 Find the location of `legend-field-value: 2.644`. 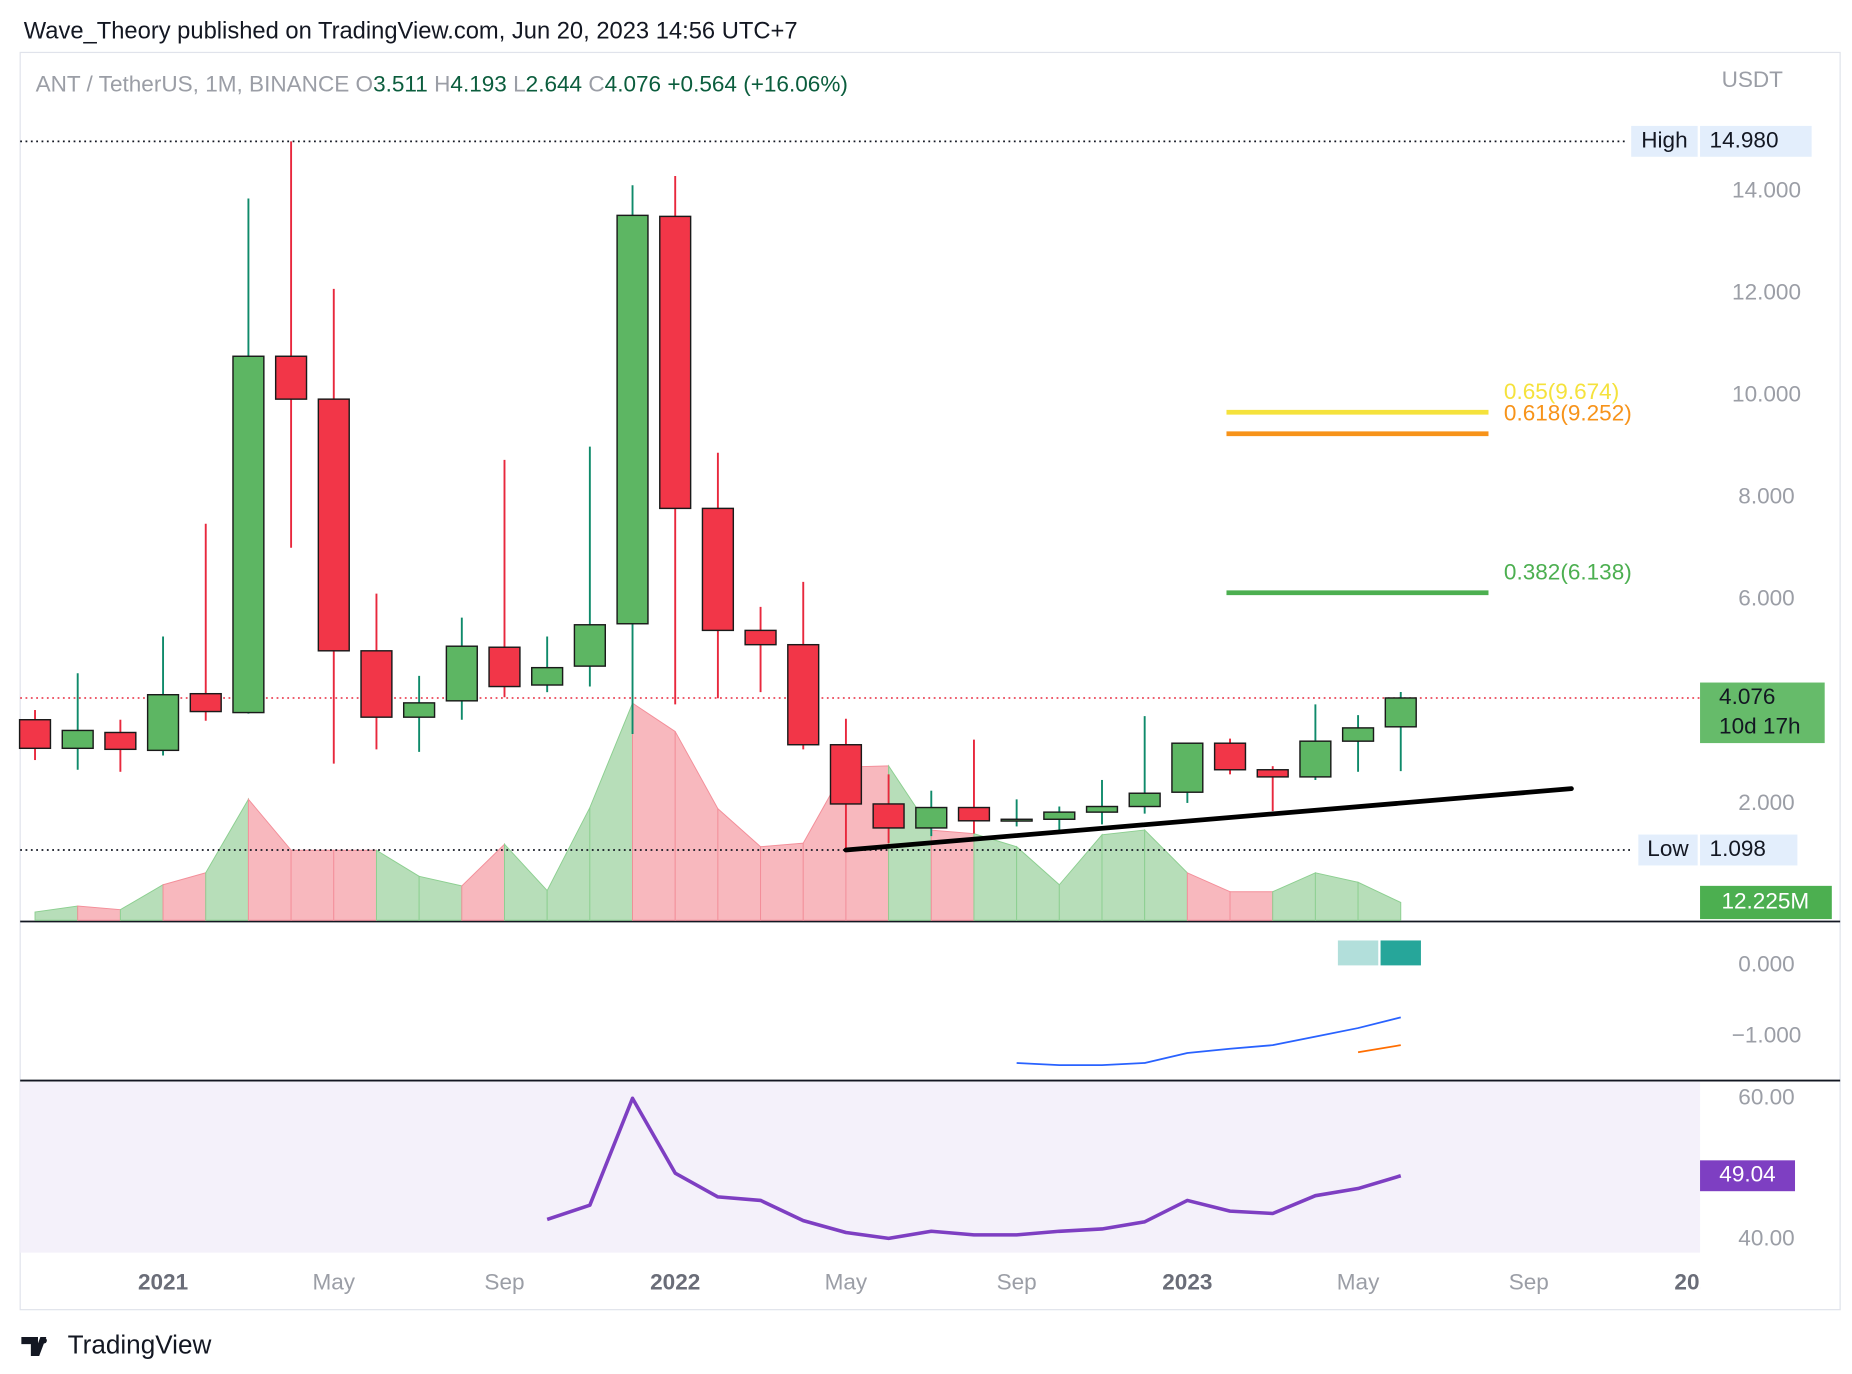

legend-field-value: 2.644 is located at coordinates (554, 84).